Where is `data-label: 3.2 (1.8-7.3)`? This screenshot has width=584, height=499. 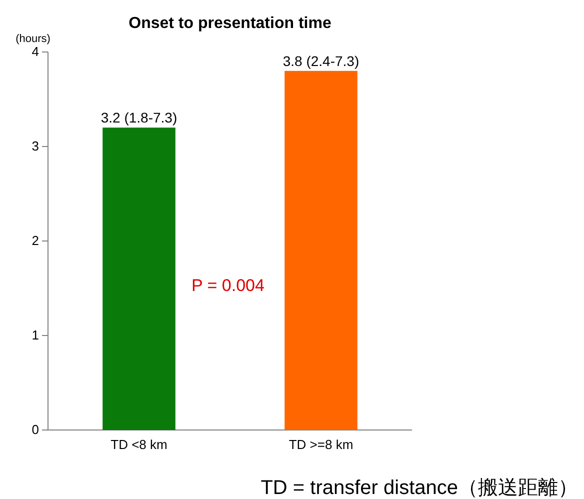 data-label: 3.2 (1.8-7.3) is located at coordinates (139, 118).